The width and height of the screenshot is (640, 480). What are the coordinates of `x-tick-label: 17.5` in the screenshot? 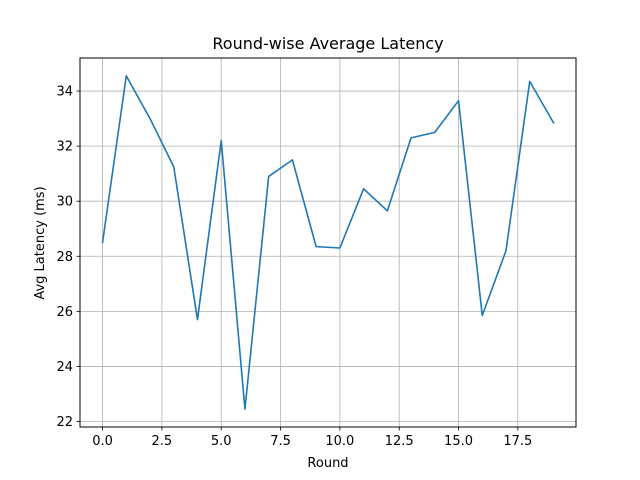 It's located at (517, 441).